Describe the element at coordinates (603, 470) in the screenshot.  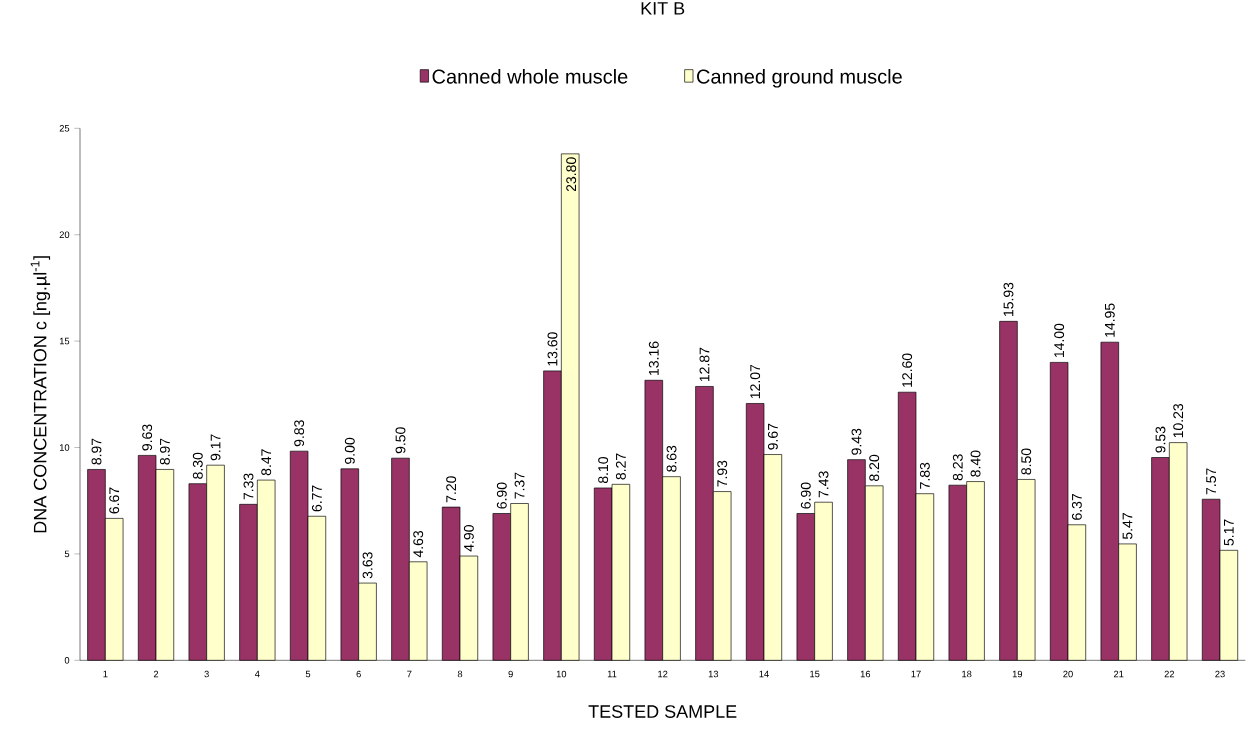
I see `data-label: 8.10` at that location.